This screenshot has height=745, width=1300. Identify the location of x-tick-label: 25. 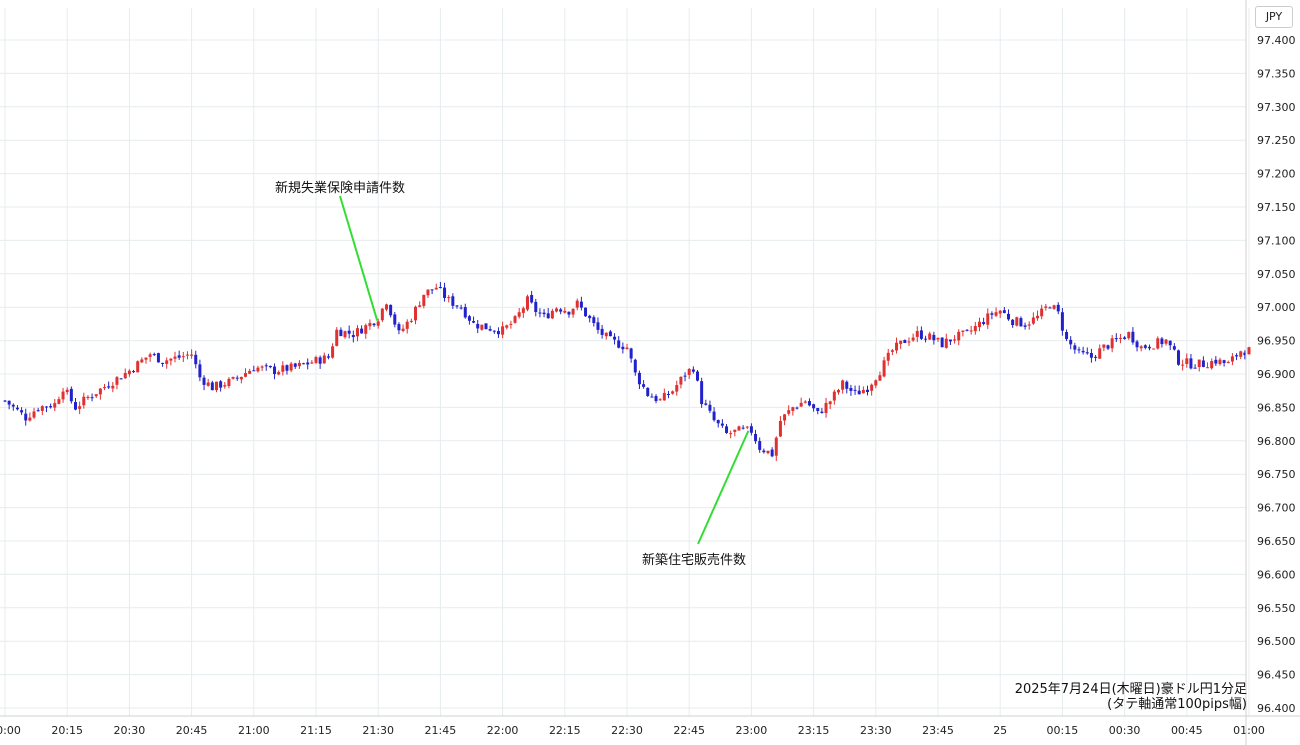
(1000, 730).